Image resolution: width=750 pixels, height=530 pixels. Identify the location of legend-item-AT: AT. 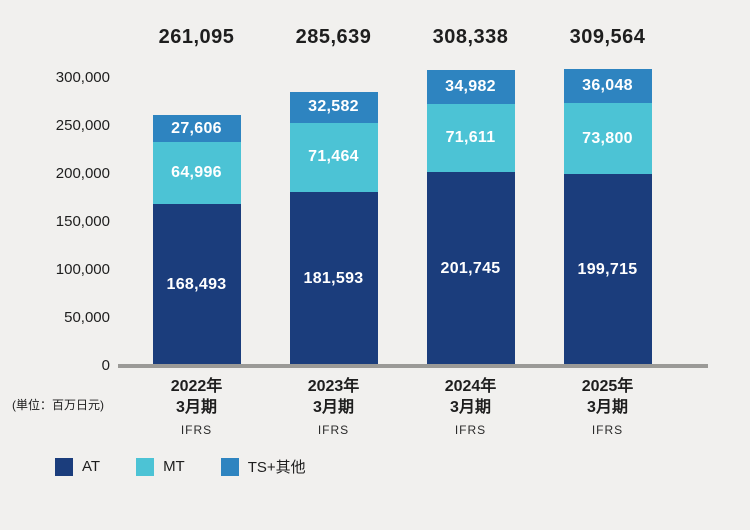
(78, 466).